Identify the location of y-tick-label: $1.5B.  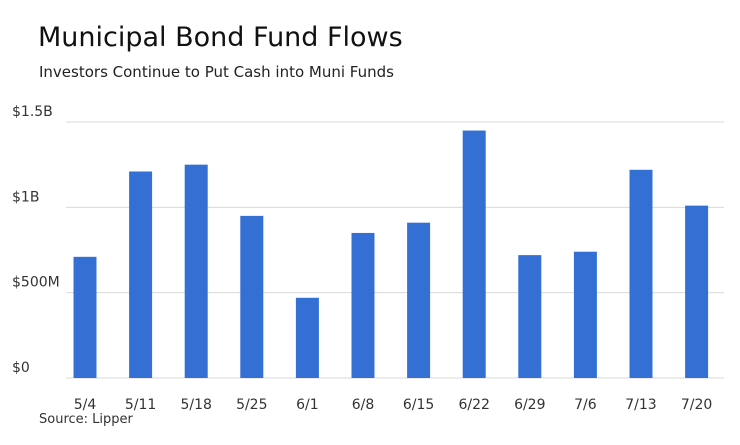
(32, 112).